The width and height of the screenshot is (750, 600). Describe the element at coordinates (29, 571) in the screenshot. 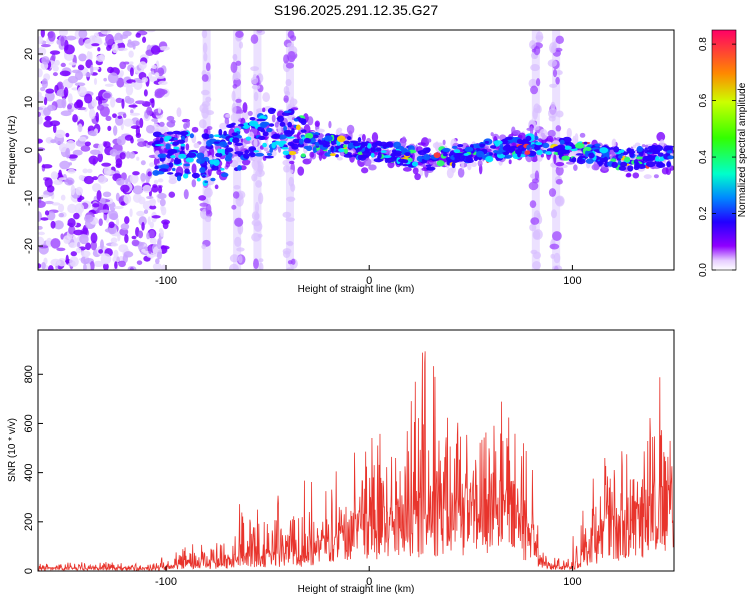

I see `snr-ytick-label: 0` at that location.